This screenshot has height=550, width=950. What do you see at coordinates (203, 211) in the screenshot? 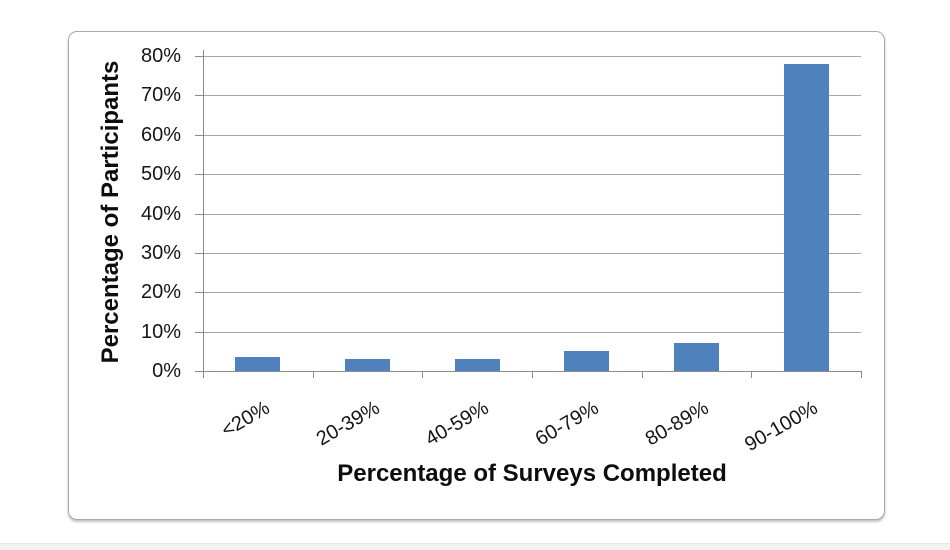
I see `y-axis-line` at bounding box center [203, 211].